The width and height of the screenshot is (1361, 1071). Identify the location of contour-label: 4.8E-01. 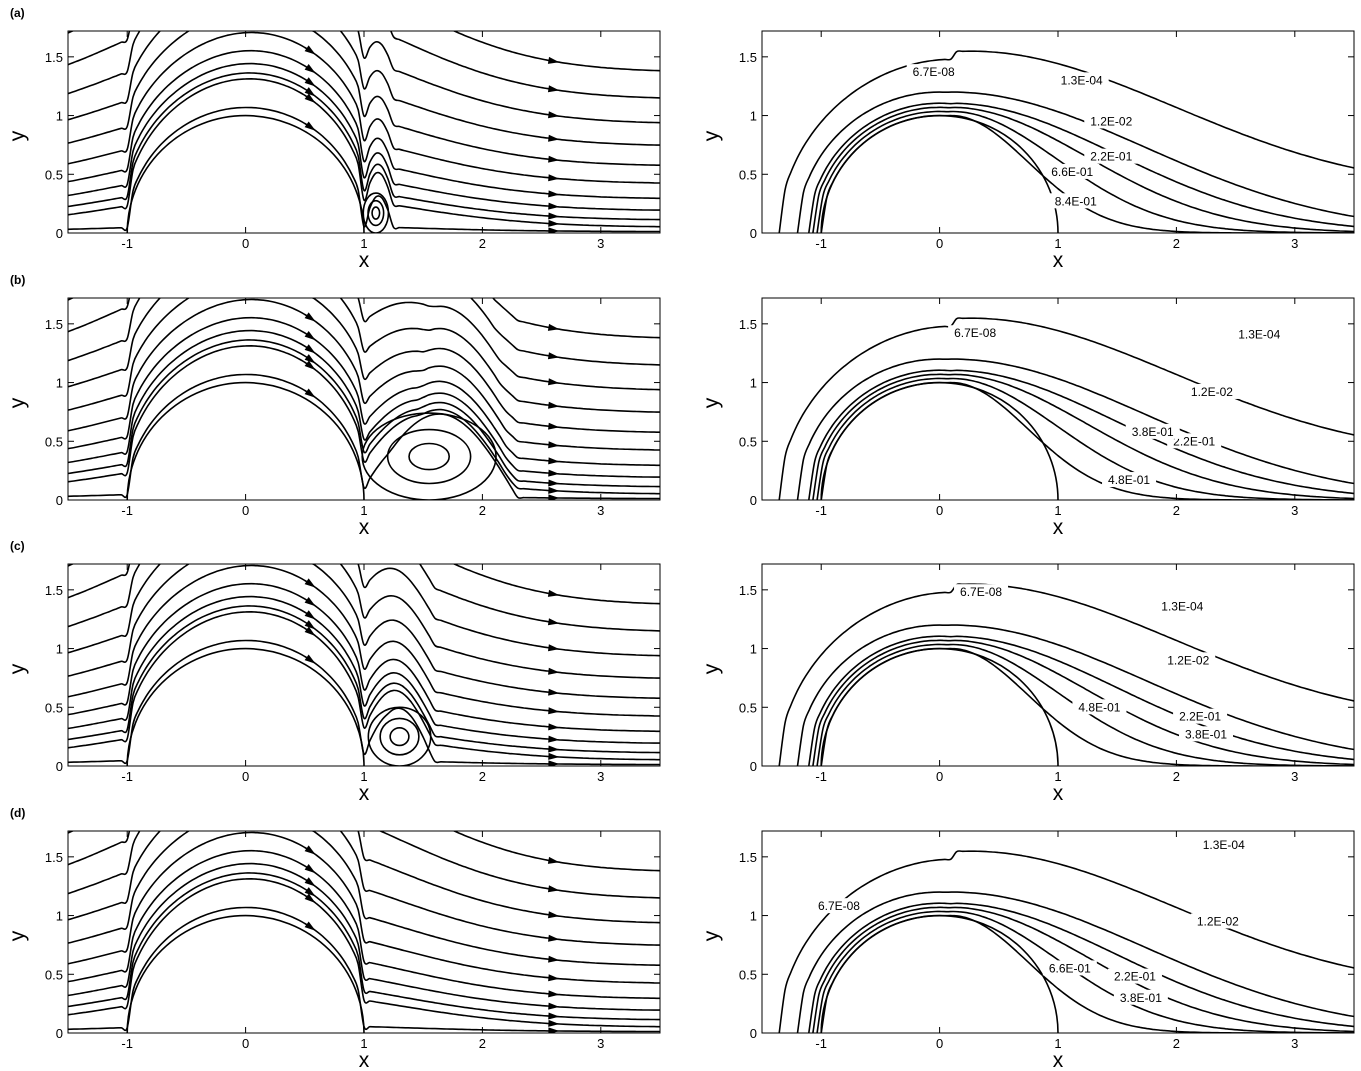
(1099, 707).